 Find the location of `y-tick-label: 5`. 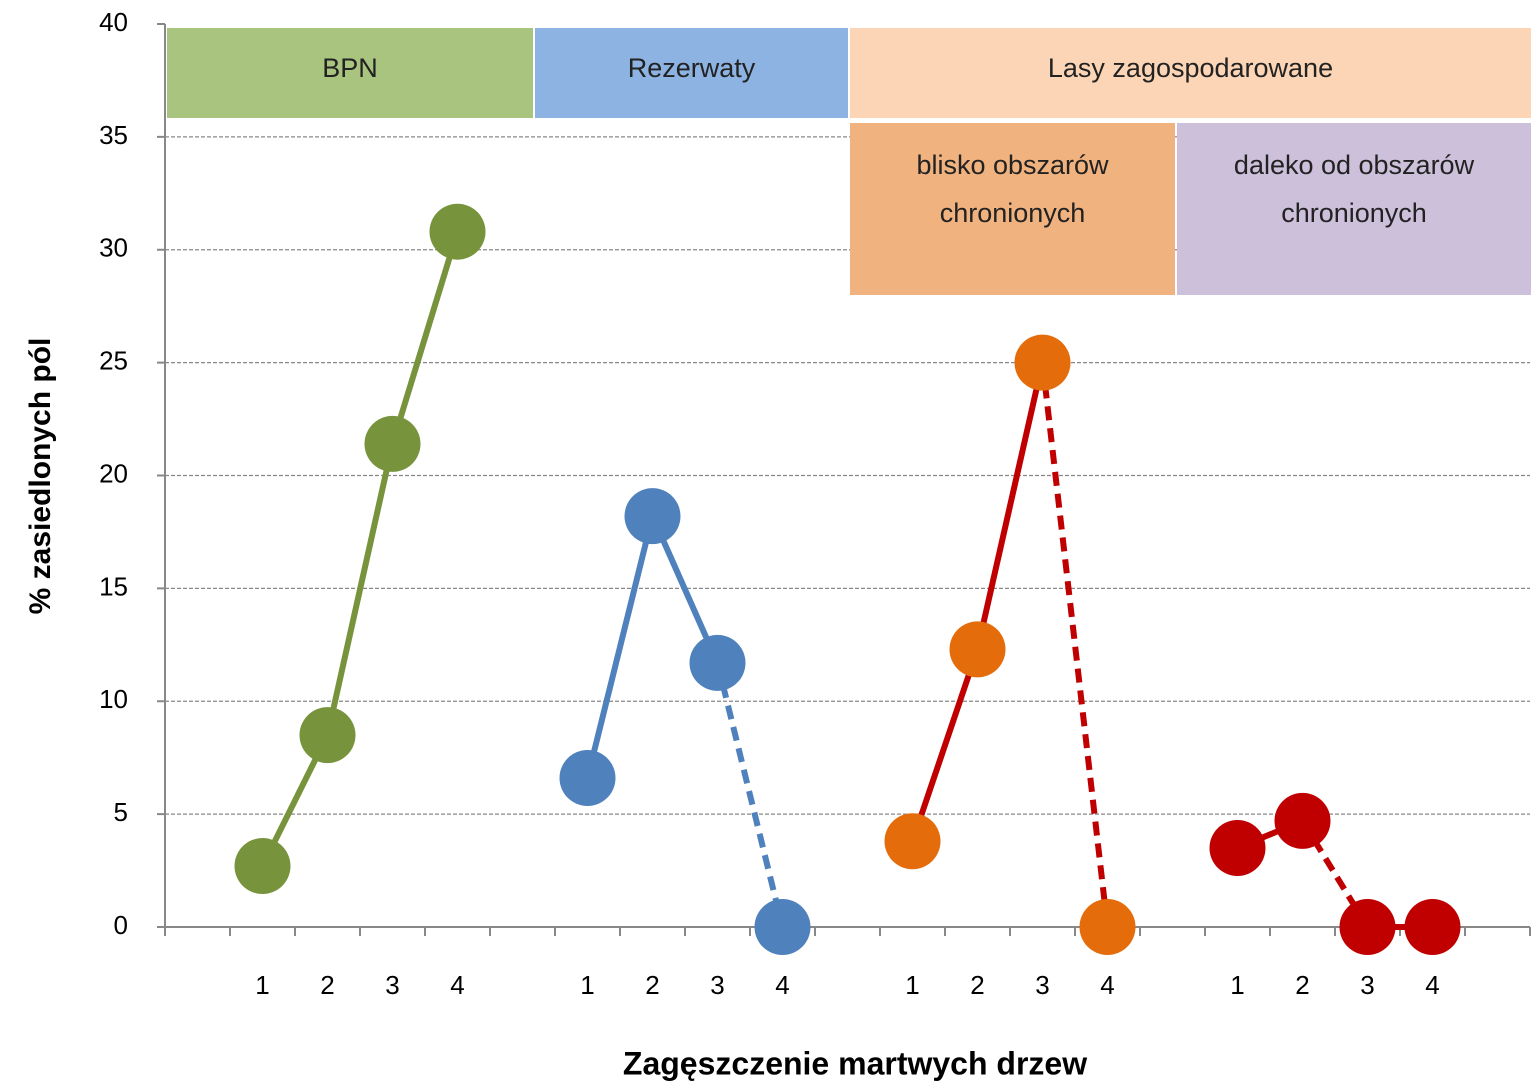

y-tick-label: 5 is located at coordinates (121, 812).